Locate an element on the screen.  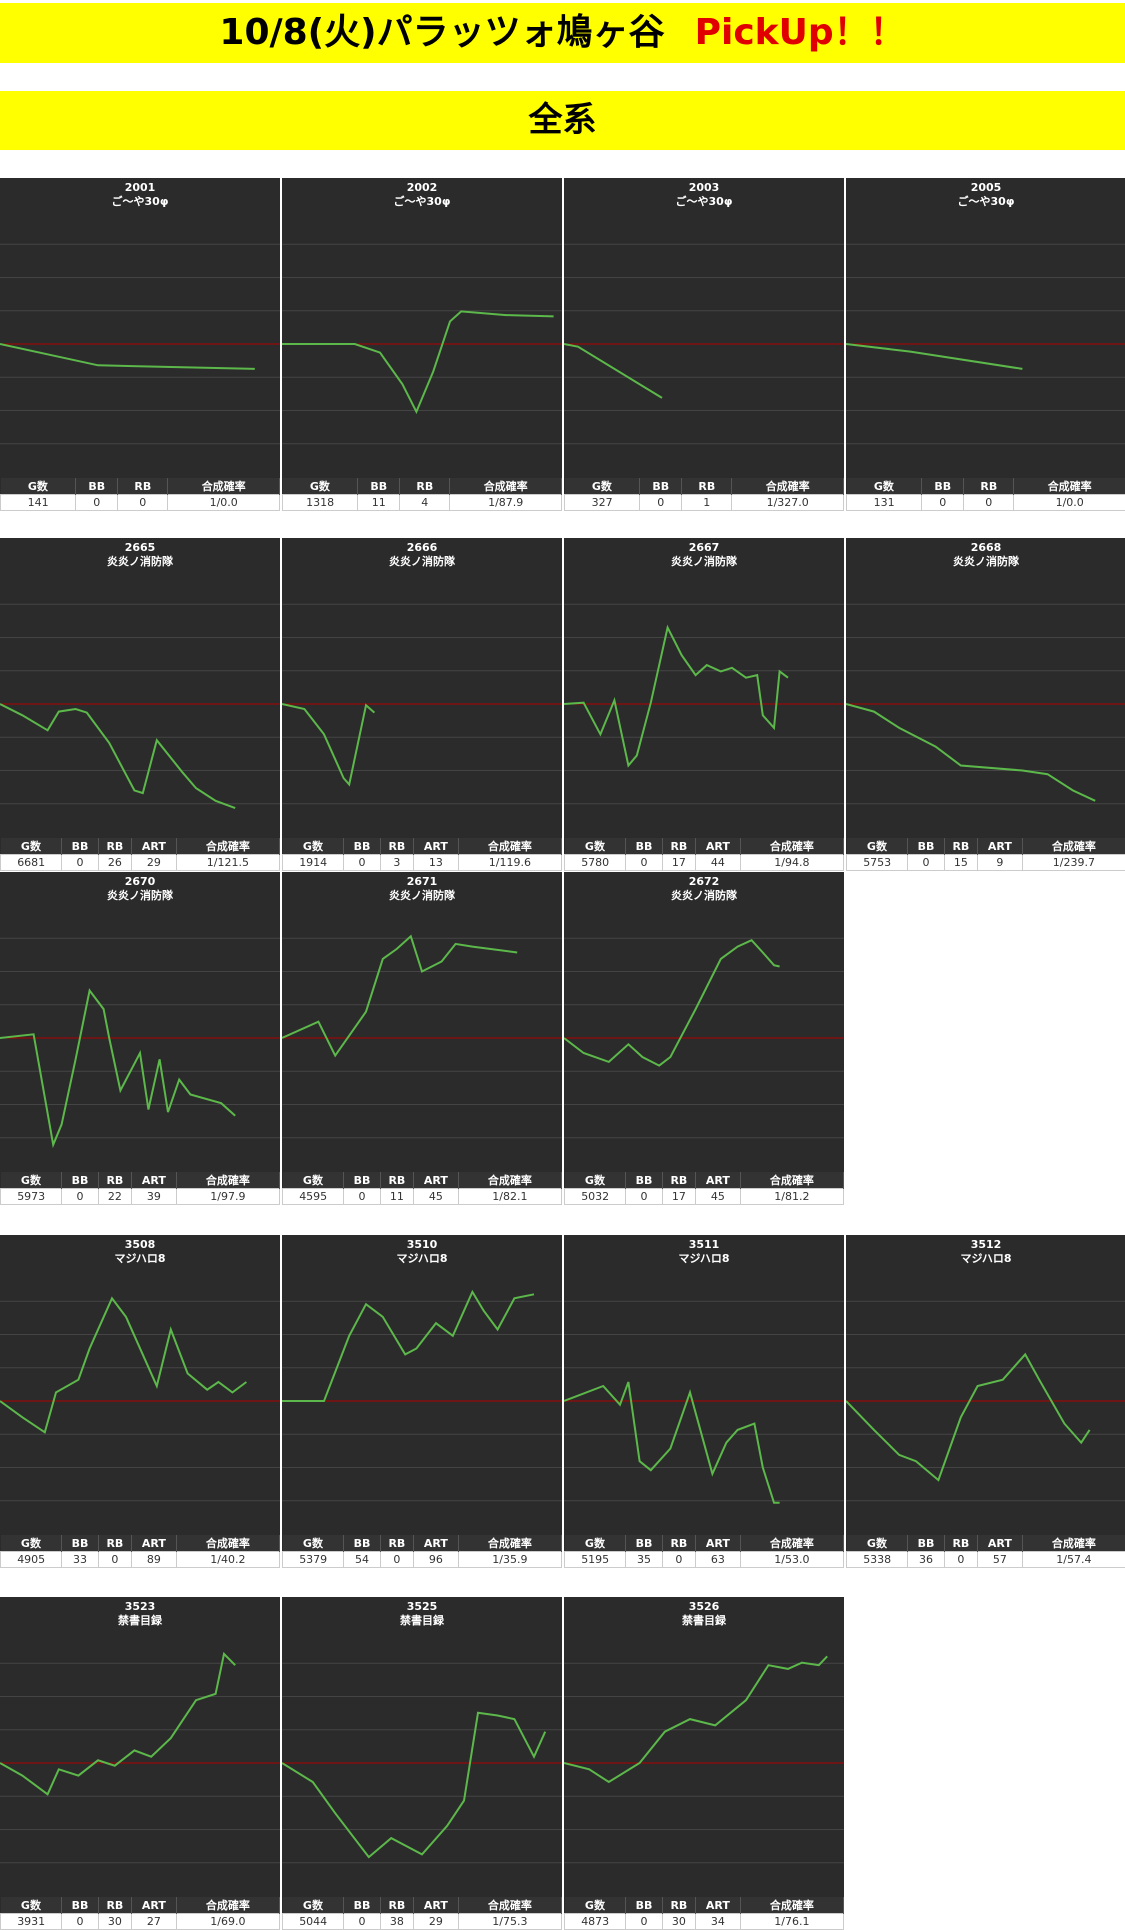
chart-panel: 3510 マジハロ8 G数 BB RB ART 合成確率 5379 54 0 96 1/35.9 is located at coordinates (422, 1401).